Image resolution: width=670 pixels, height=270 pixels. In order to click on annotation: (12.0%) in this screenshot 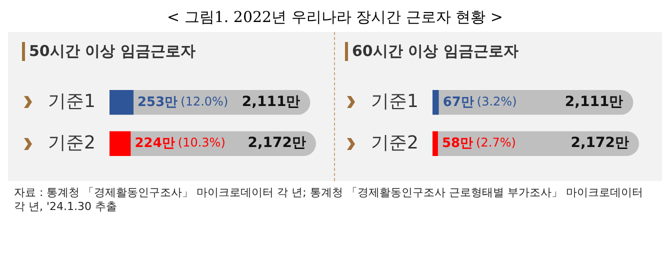, I will do `click(204, 101)`.